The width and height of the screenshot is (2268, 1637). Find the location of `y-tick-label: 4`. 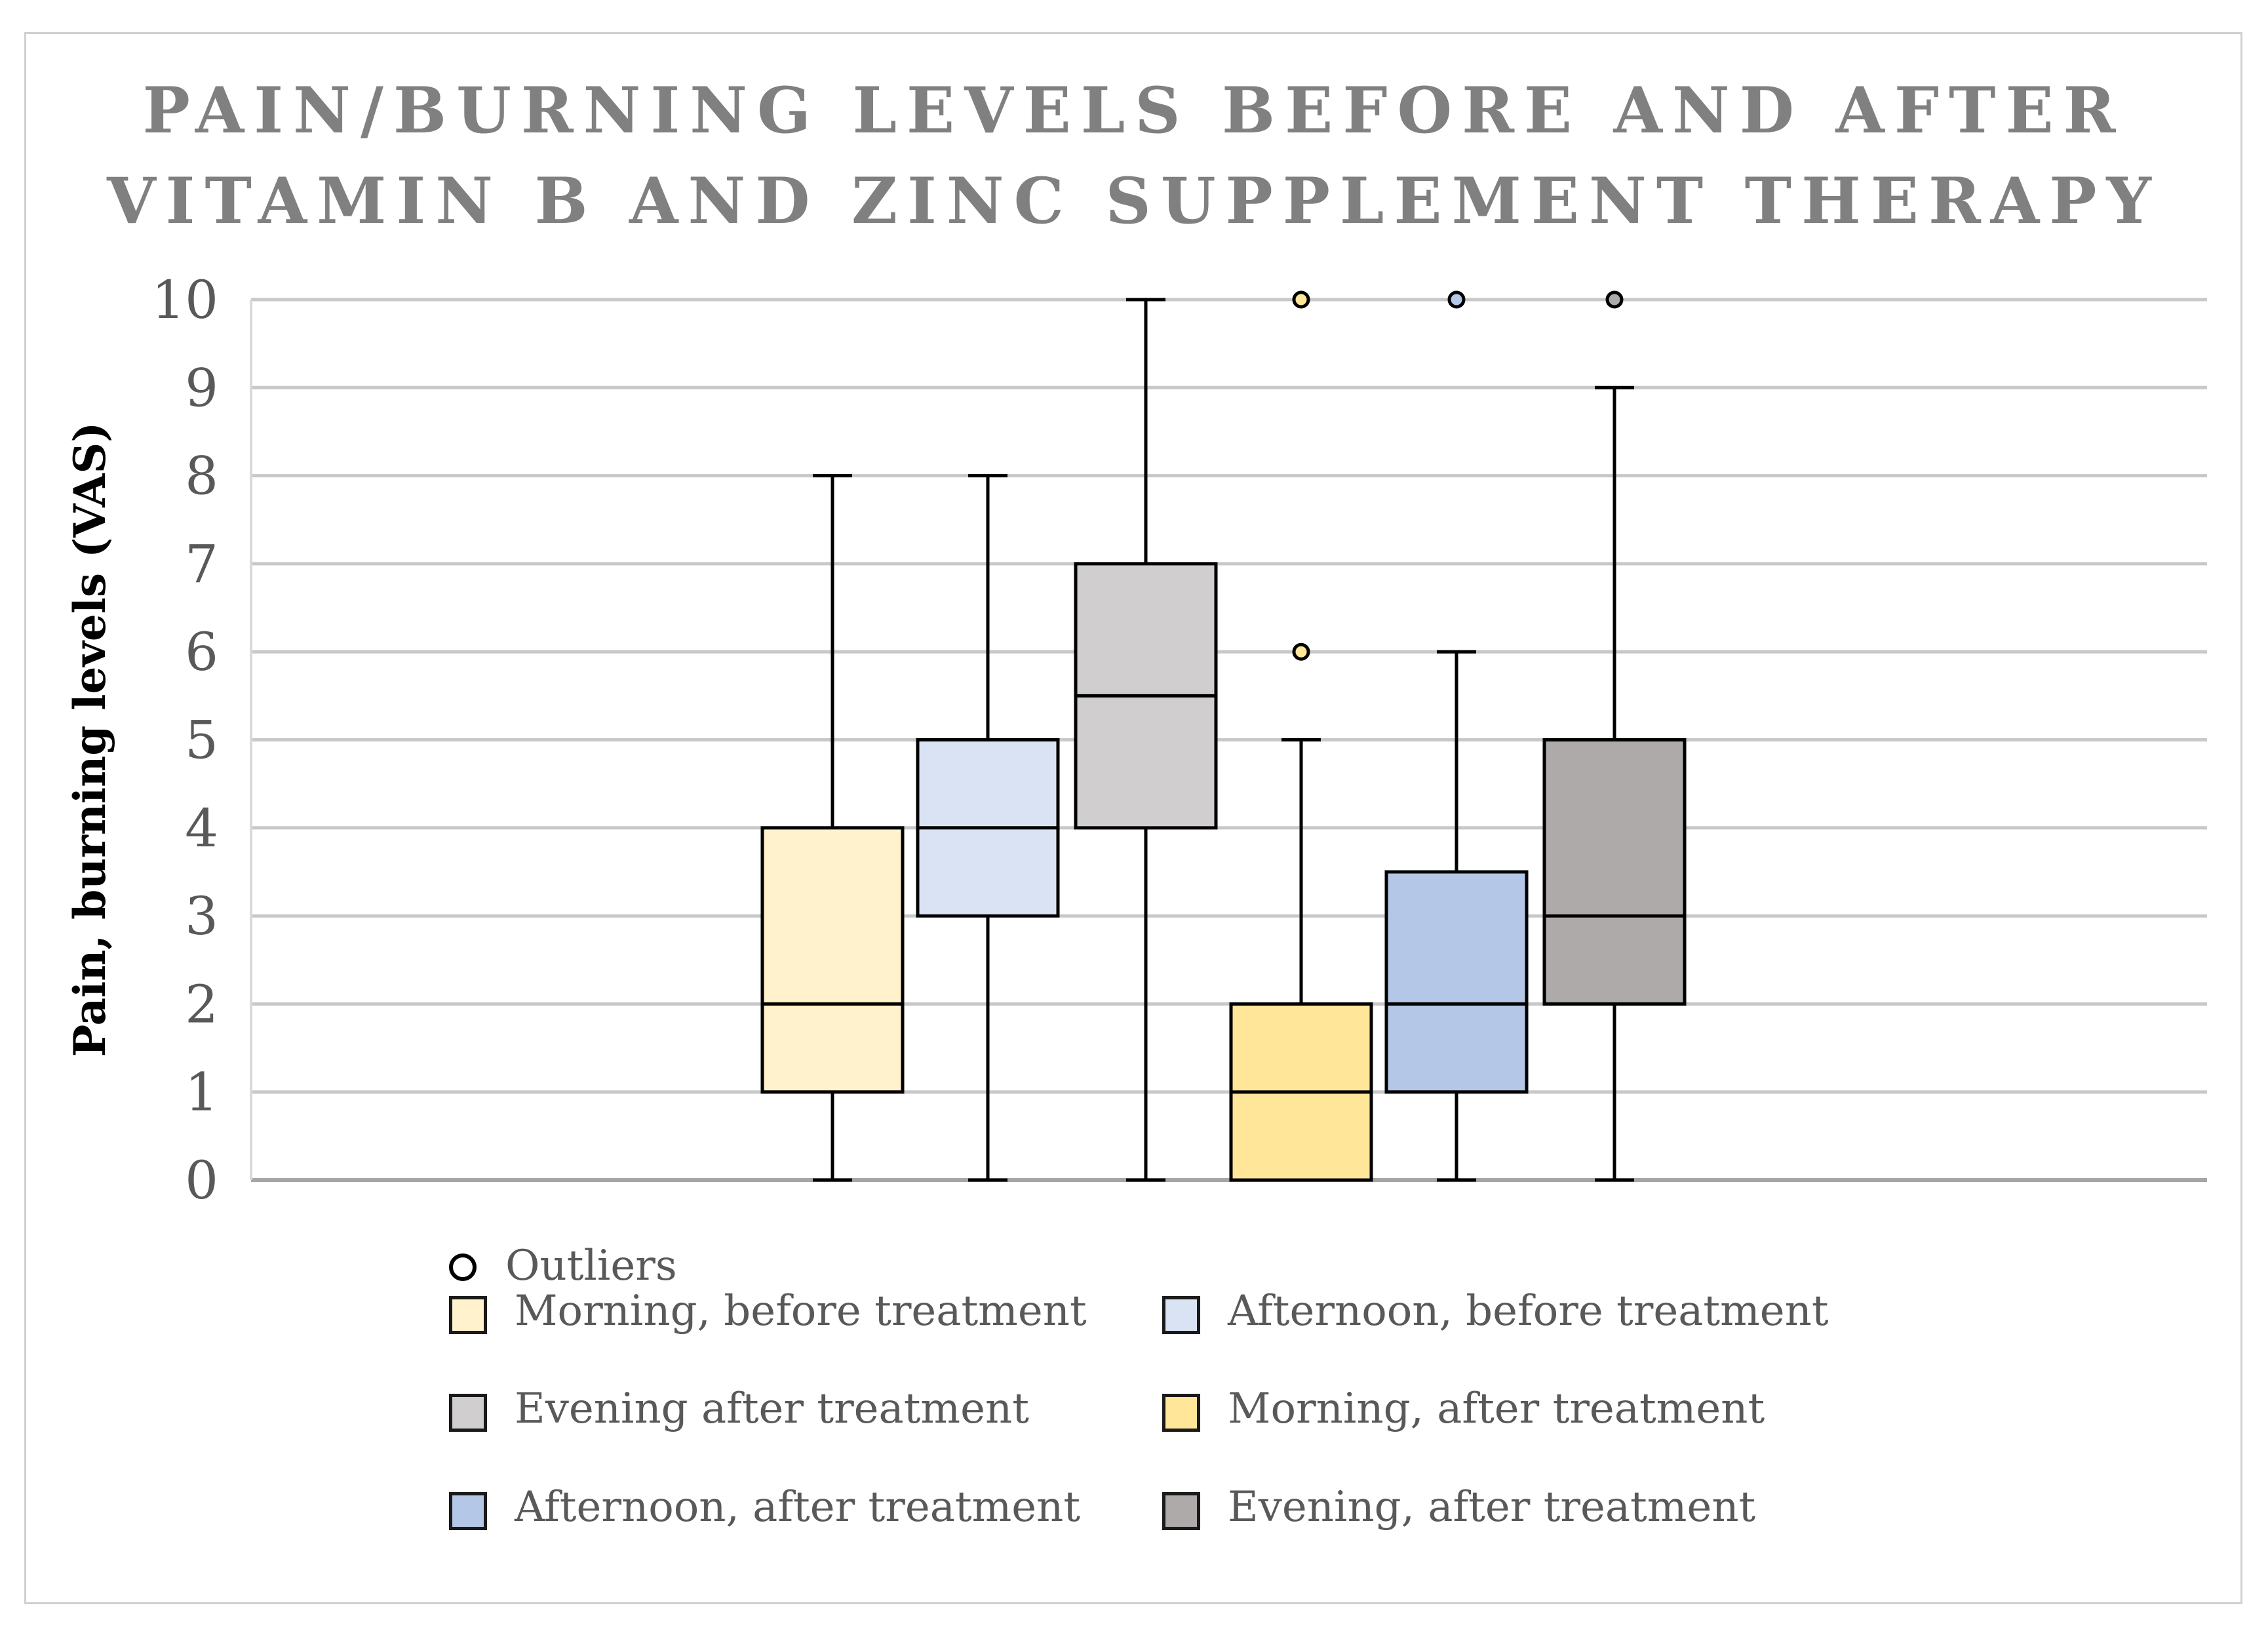

y-tick-label: 4 is located at coordinates (201, 828).